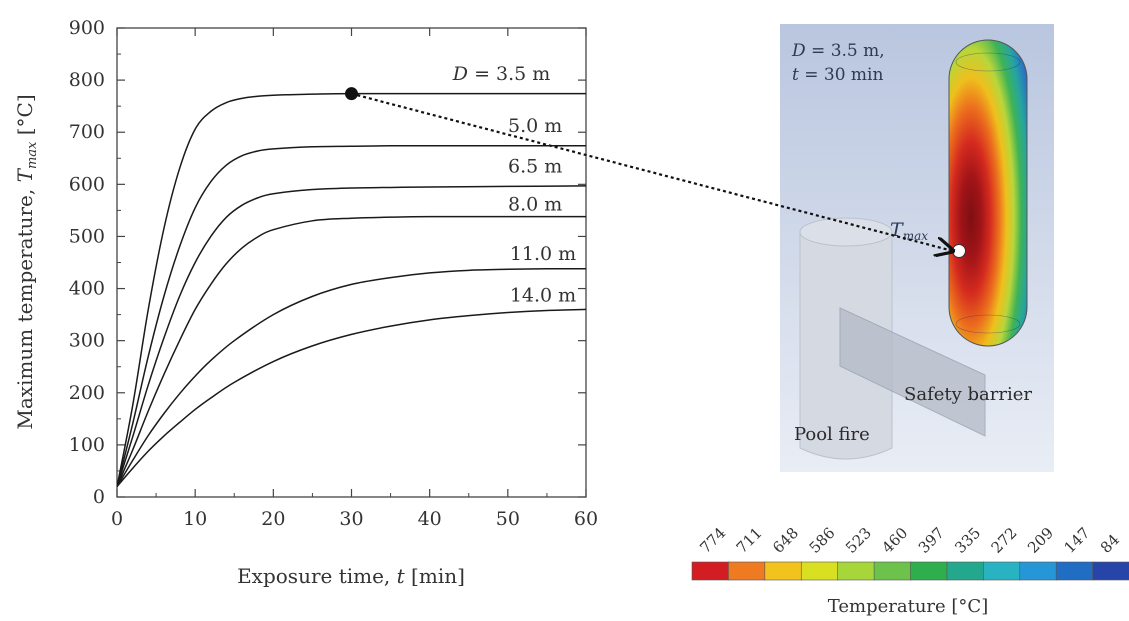 The height and width of the screenshot is (621, 1129). Describe the element at coordinates (894, 540) in the screenshot. I see `colorbar-tick: 460` at that location.